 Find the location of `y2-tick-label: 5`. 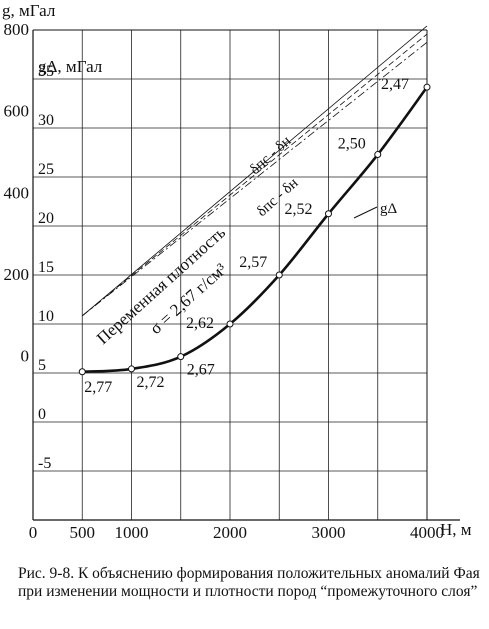

y2-tick-label: 5 is located at coordinates (42, 365).